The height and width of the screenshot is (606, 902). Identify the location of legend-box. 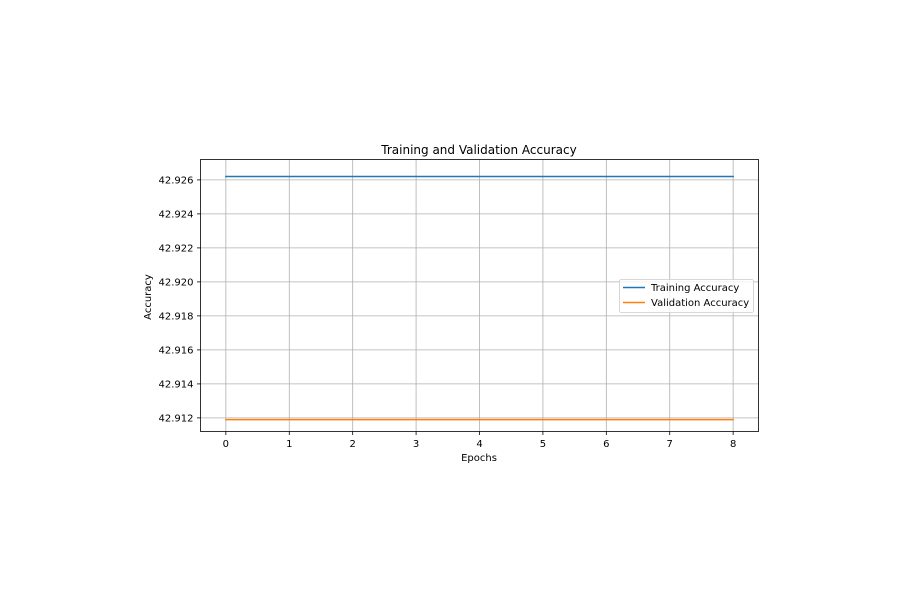
(686, 296).